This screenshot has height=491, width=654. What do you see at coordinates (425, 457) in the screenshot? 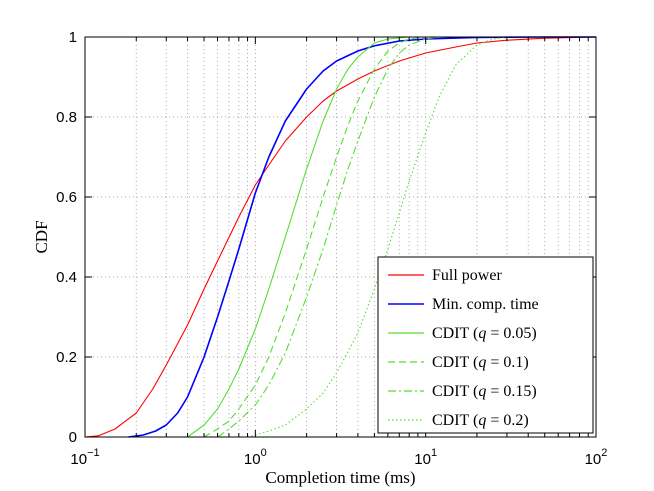
I see `x-tick-label: 10¹` at bounding box center [425, 457].